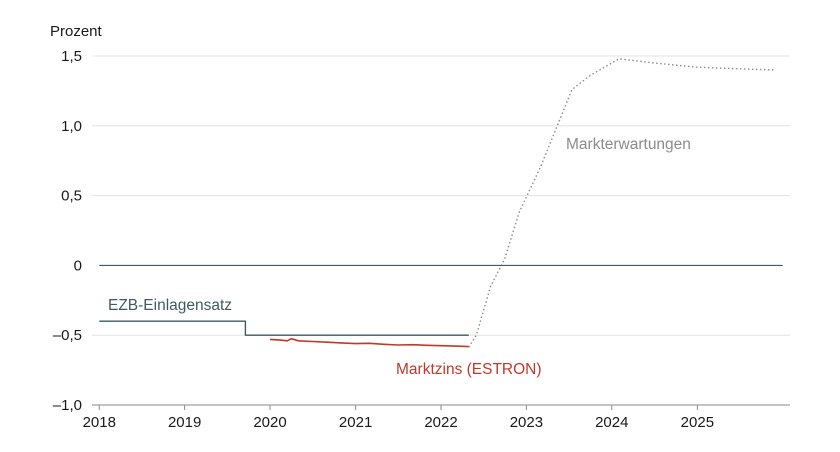 This screenshot has height=452, width=840. I want to click on series-line-estron, so click(369, 342).